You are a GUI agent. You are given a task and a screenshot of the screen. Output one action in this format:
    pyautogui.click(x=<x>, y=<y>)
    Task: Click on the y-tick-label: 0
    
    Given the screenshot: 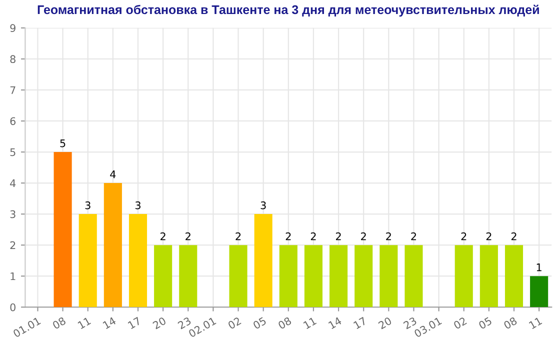 What is the action you would take?
    pyautogui.click(x=13, y=307)
    